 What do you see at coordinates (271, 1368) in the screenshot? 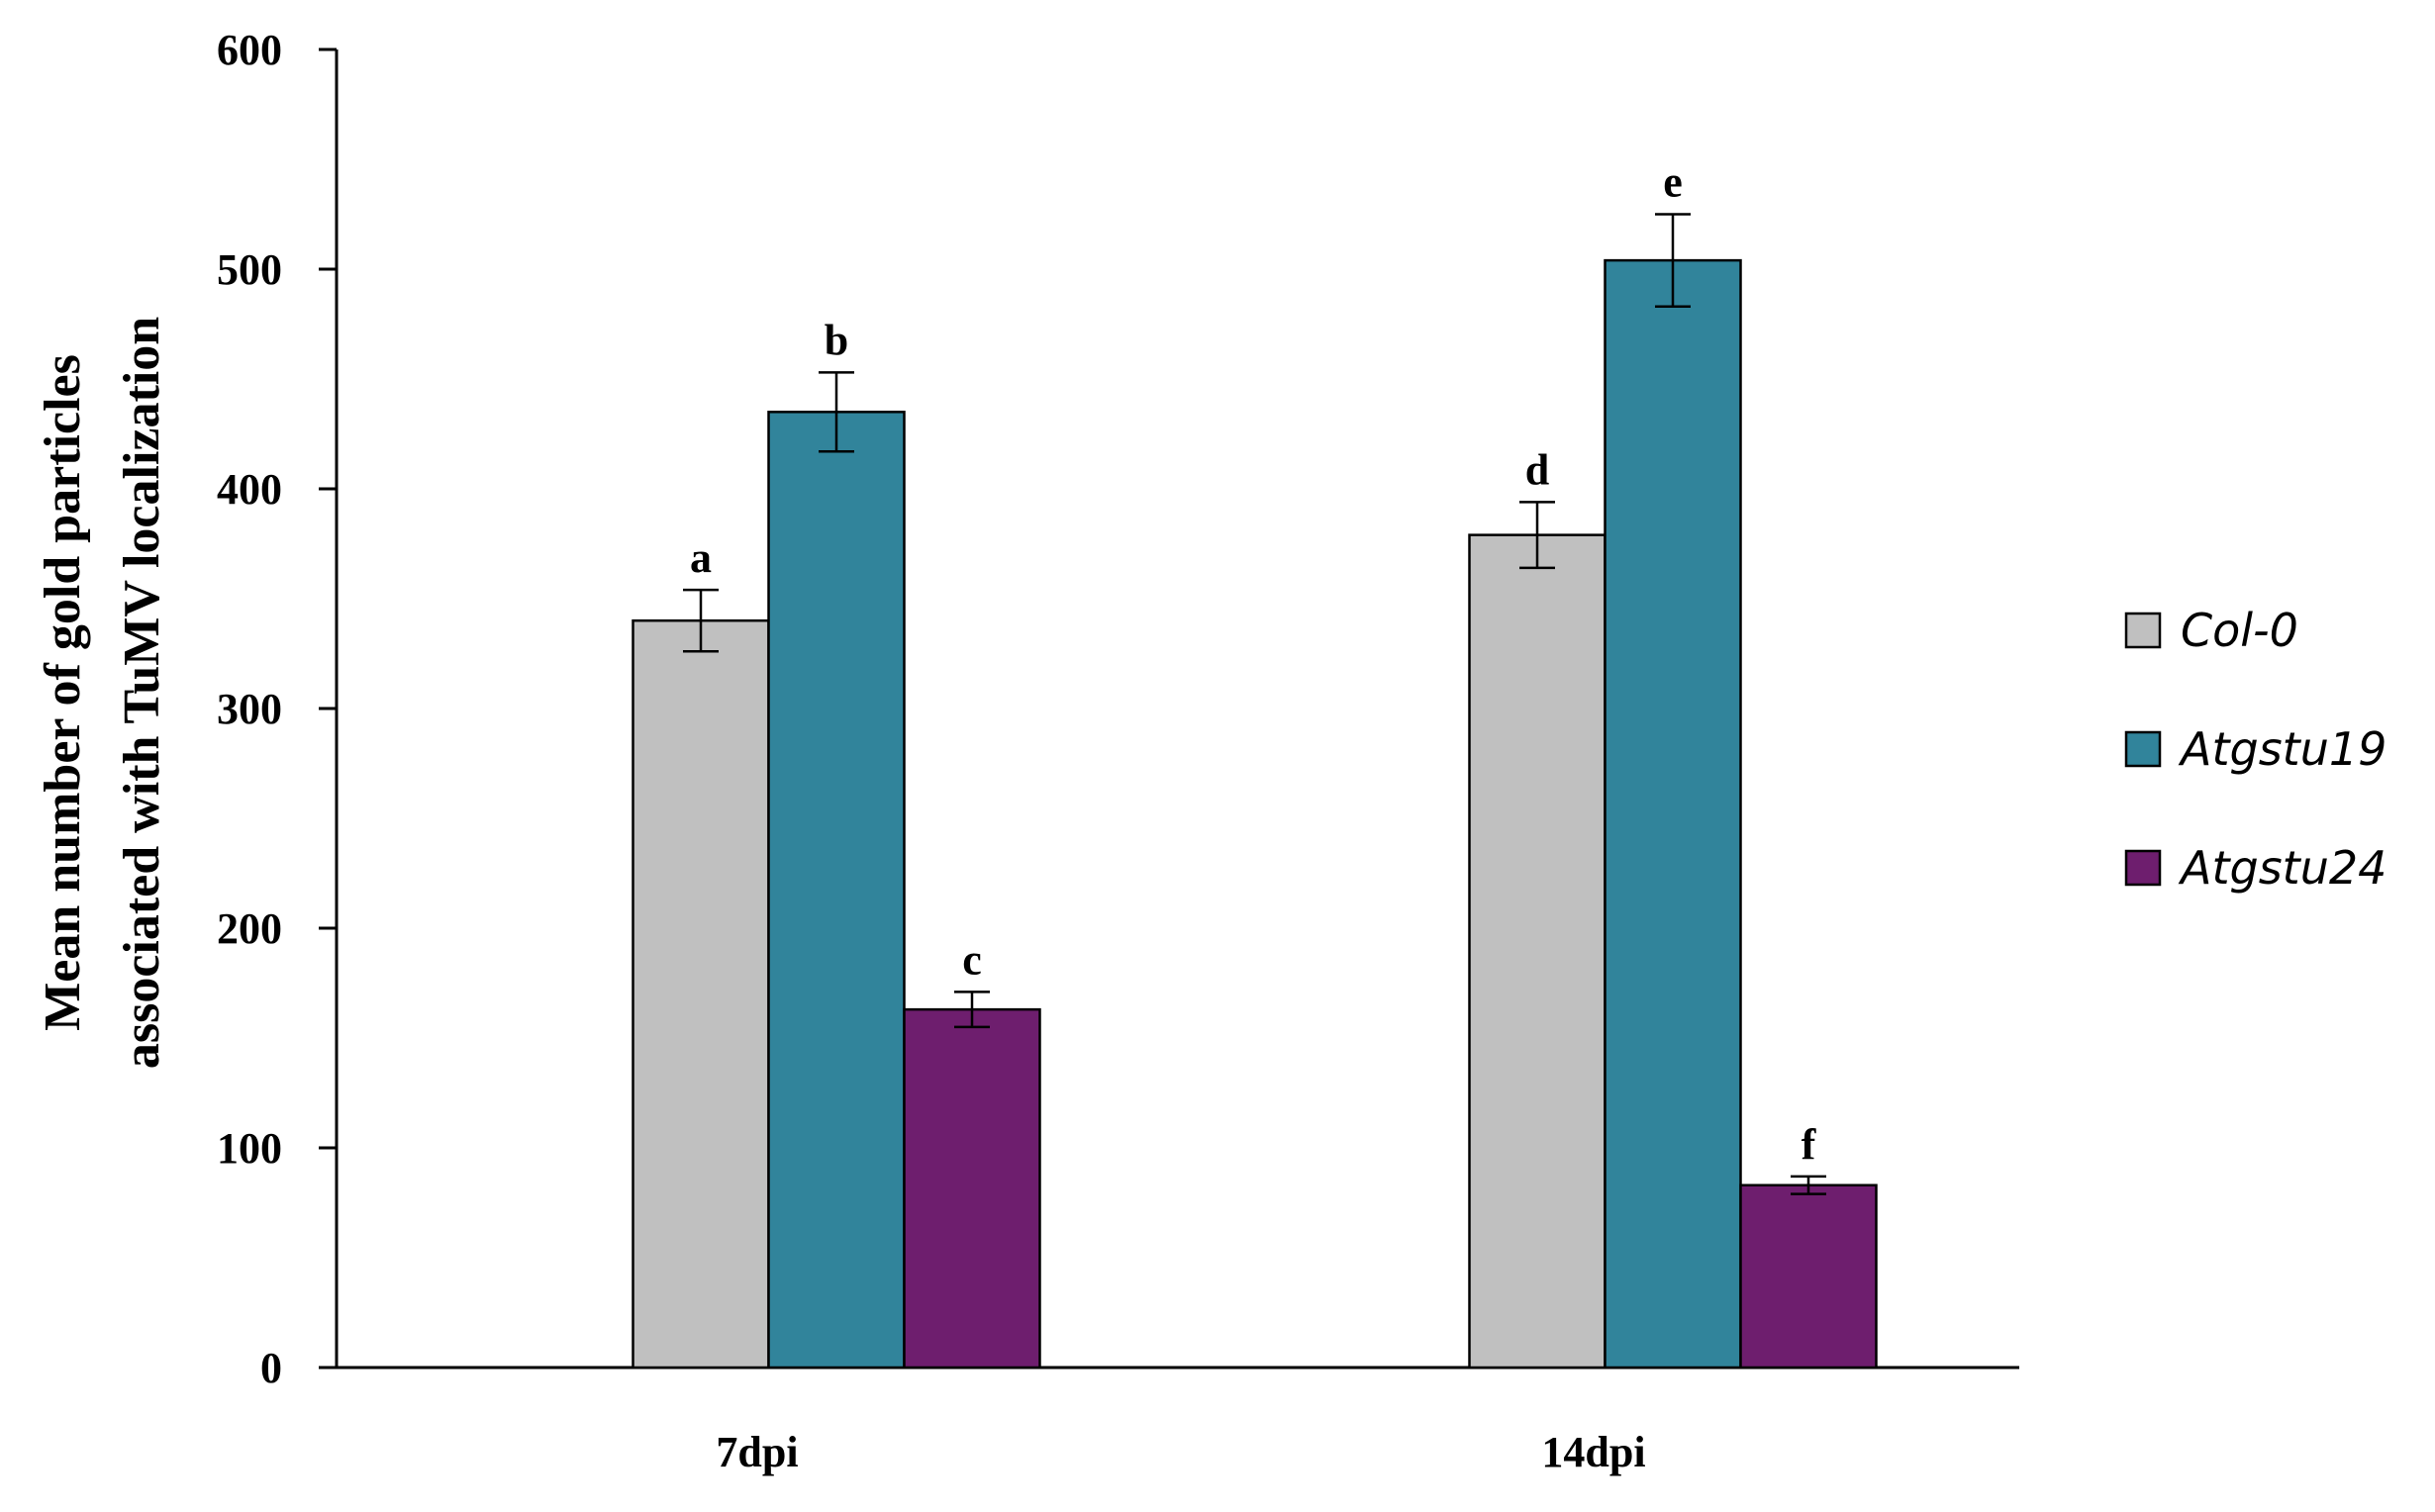
I see `y-tick-label: 0` at bounding box center [271, 1368].